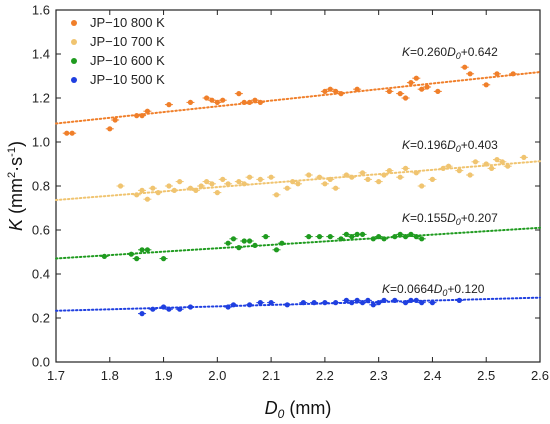  What do you see at coordinates (325, 375) in the screenshot?
I see `x-tick-label: 2.2` at bounding box center [325, 375].